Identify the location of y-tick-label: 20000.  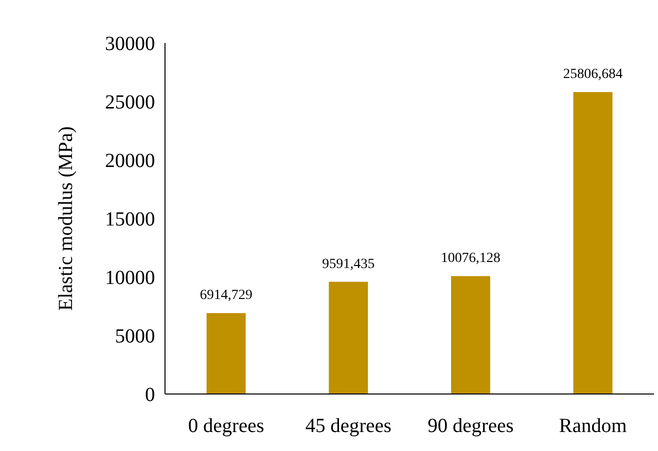
(130, 161).